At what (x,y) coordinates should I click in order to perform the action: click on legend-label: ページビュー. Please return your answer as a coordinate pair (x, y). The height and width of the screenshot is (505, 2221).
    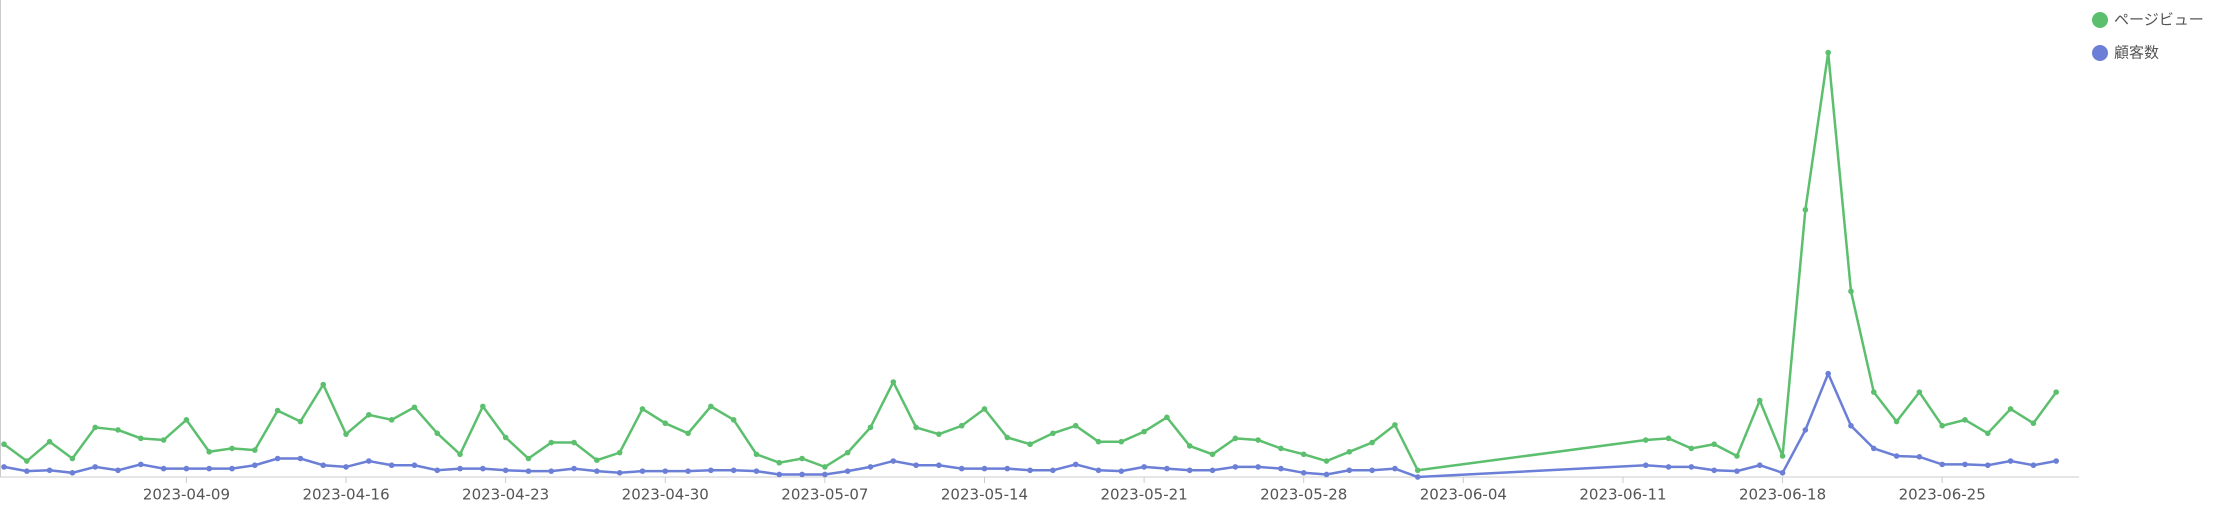
    Looking at the image, I should click on (2159, 20).